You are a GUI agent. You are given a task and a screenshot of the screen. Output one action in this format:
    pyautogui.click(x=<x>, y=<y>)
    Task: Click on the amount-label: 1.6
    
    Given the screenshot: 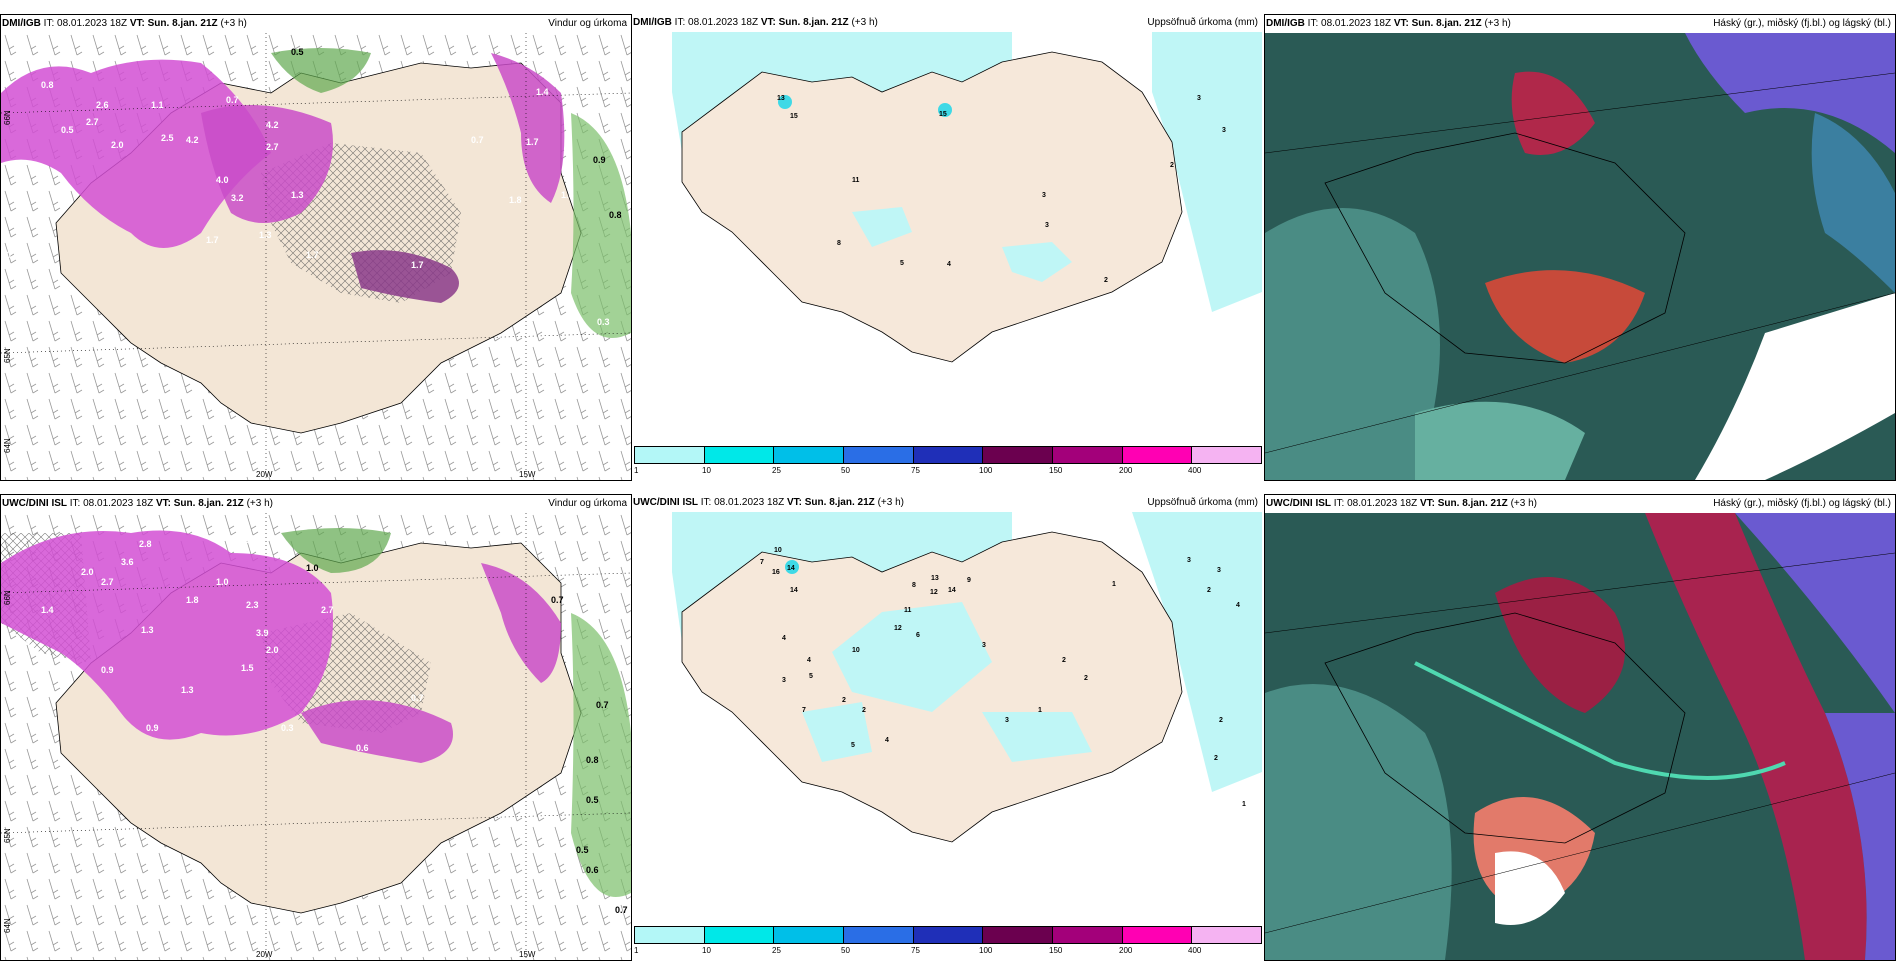 What is the action you would take?
    pyautogui.click(x=567, y=195)
    